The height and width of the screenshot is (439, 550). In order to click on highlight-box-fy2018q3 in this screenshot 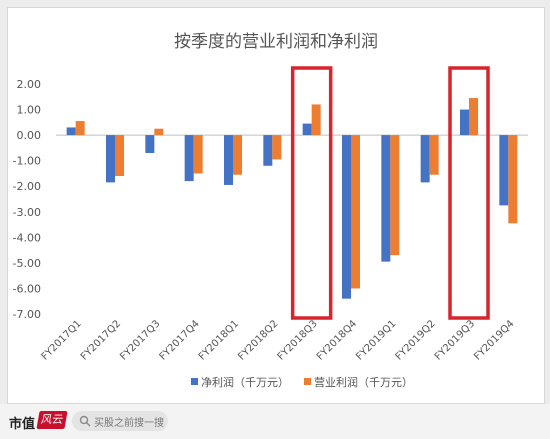, I will do `click(311, 193)`.